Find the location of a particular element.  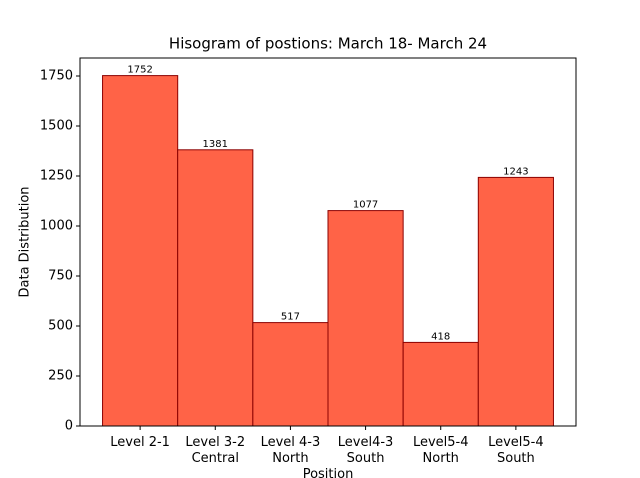

value-label: 418 is located at coordinates (440, 336).